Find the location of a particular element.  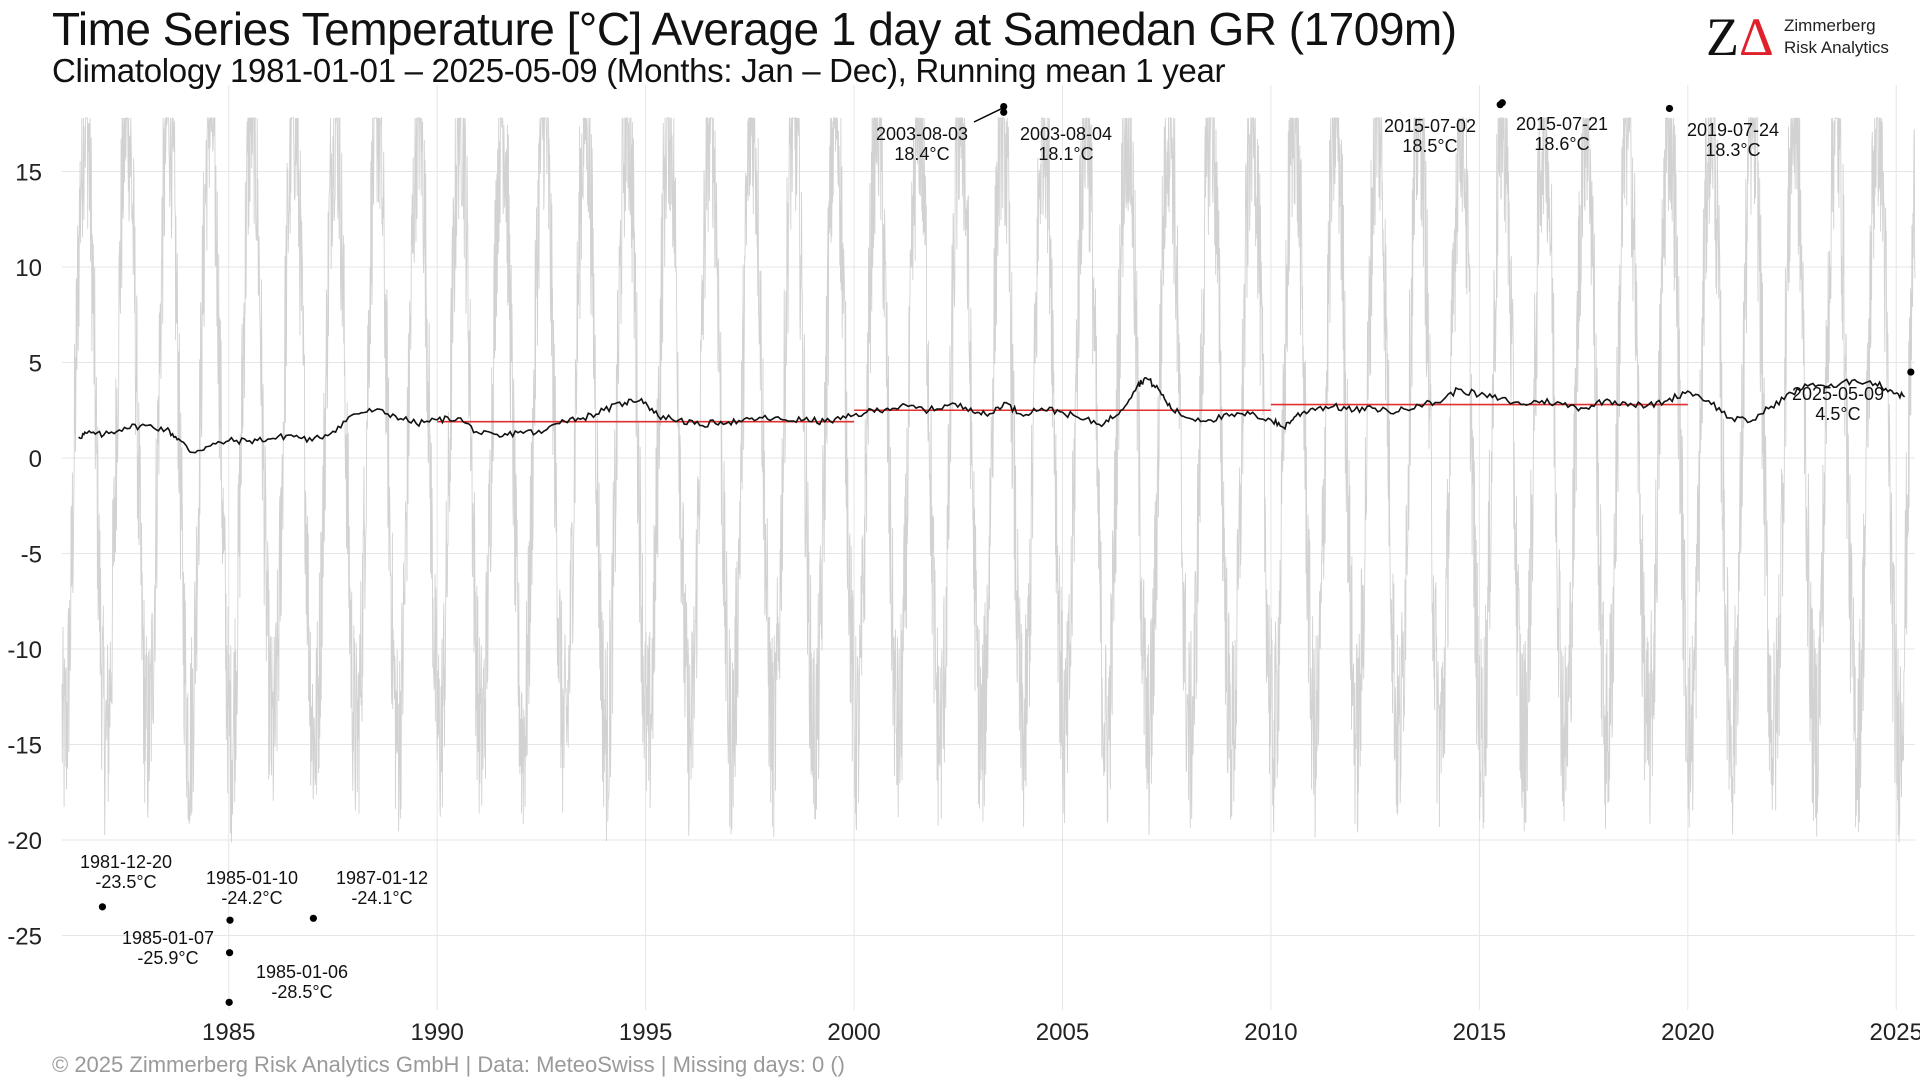

y-tick-label: 0 is located at coordinates (35, 459).